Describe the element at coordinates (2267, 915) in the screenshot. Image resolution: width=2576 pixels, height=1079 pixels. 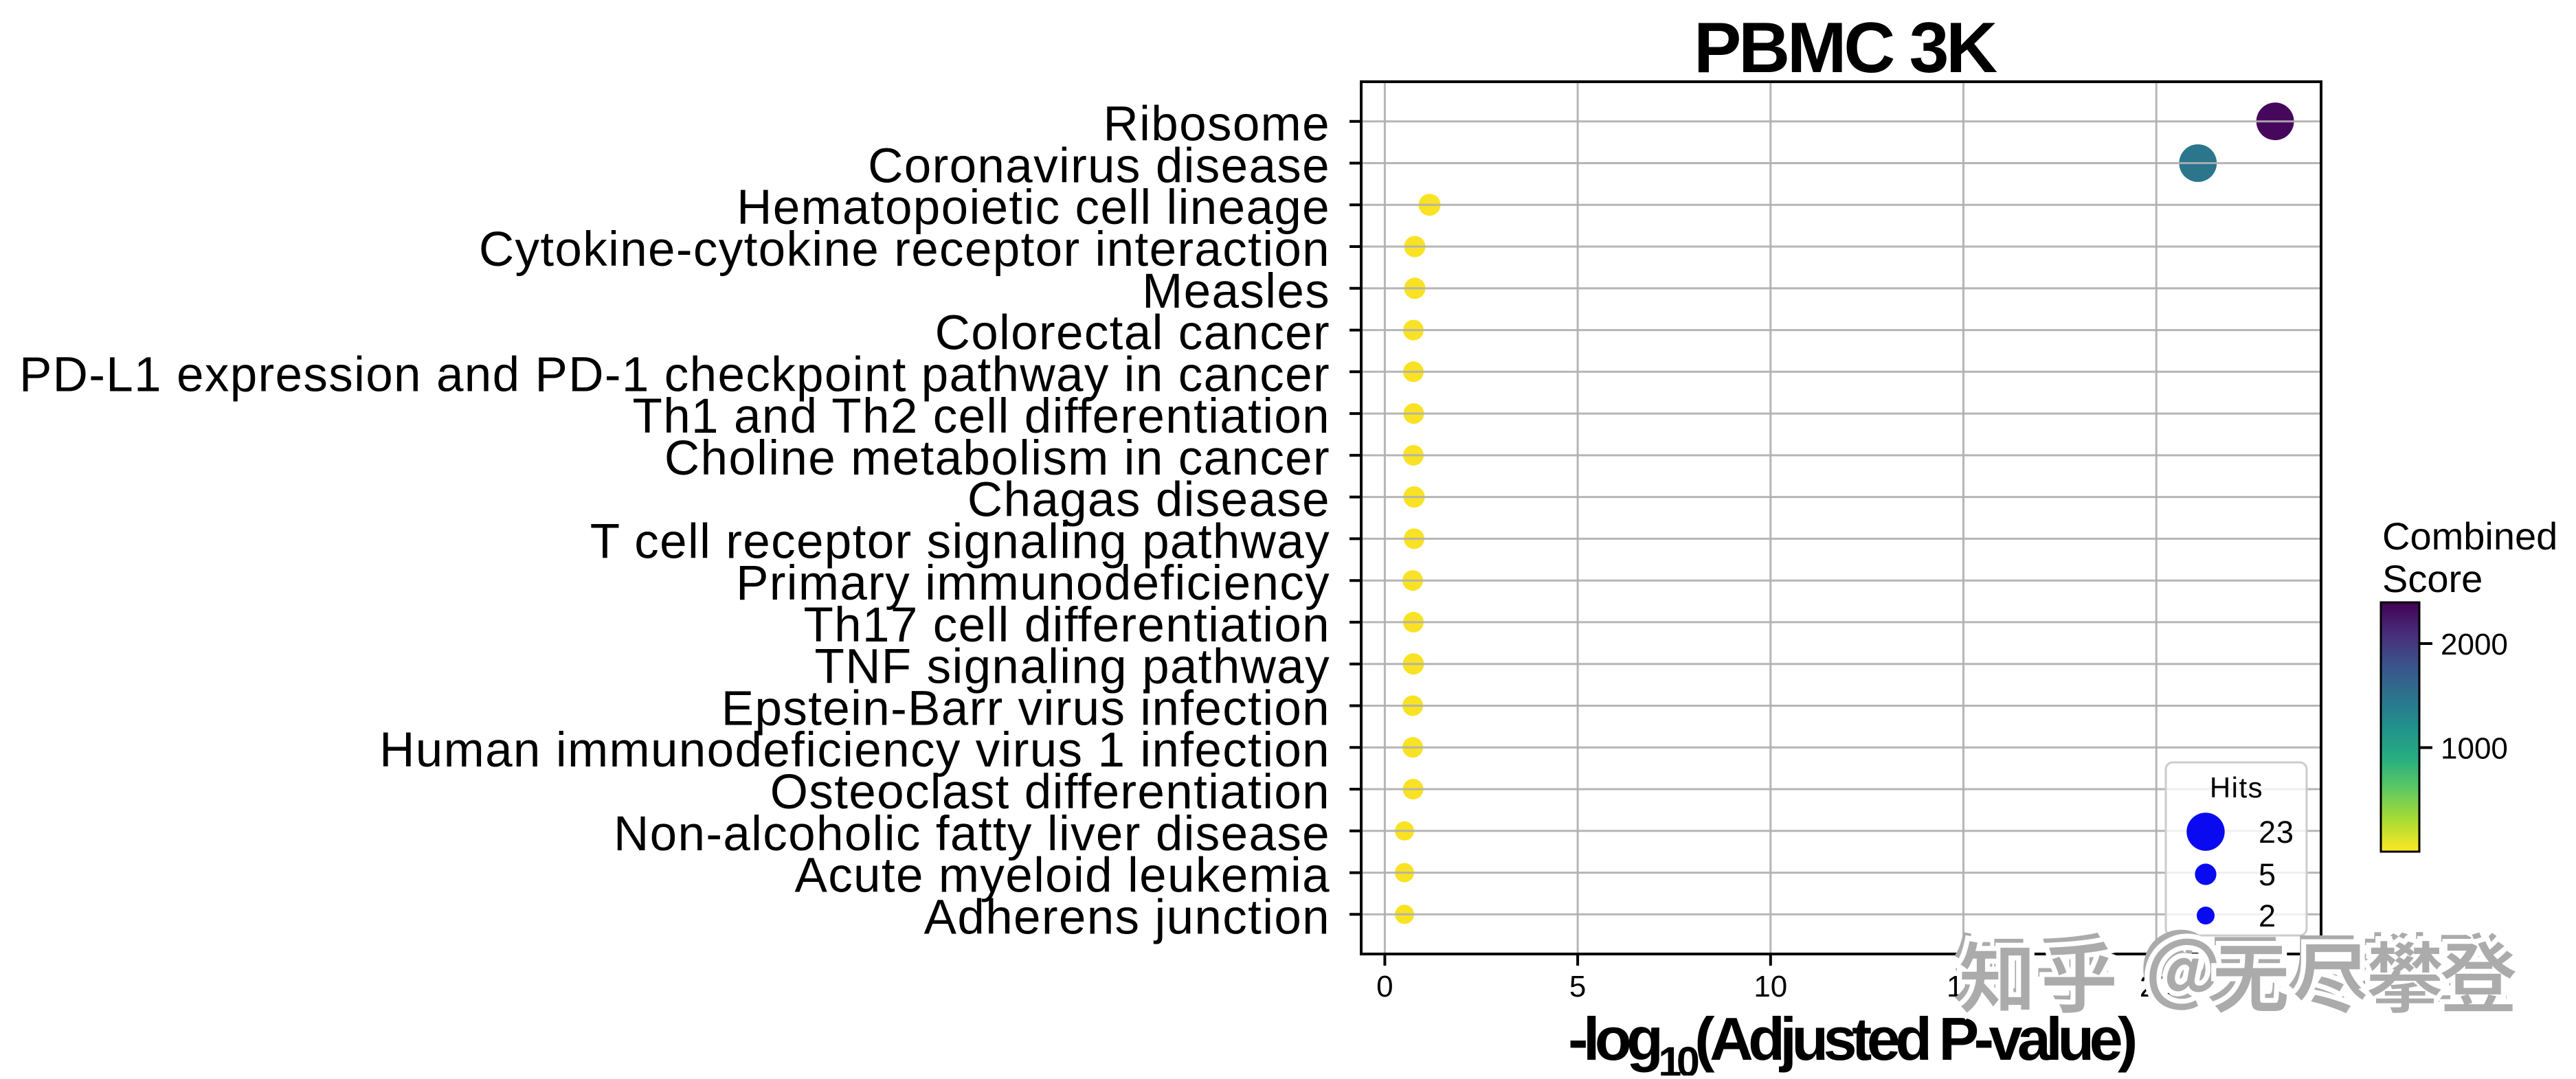
I see `svg-text: 2` at that location.